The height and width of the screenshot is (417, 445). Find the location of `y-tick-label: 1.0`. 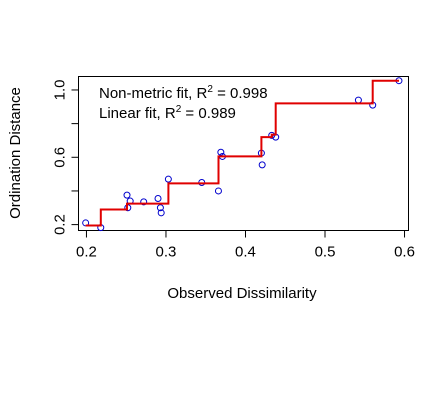

y-tick-label: 1.0 is located at coordinates (60, 90).